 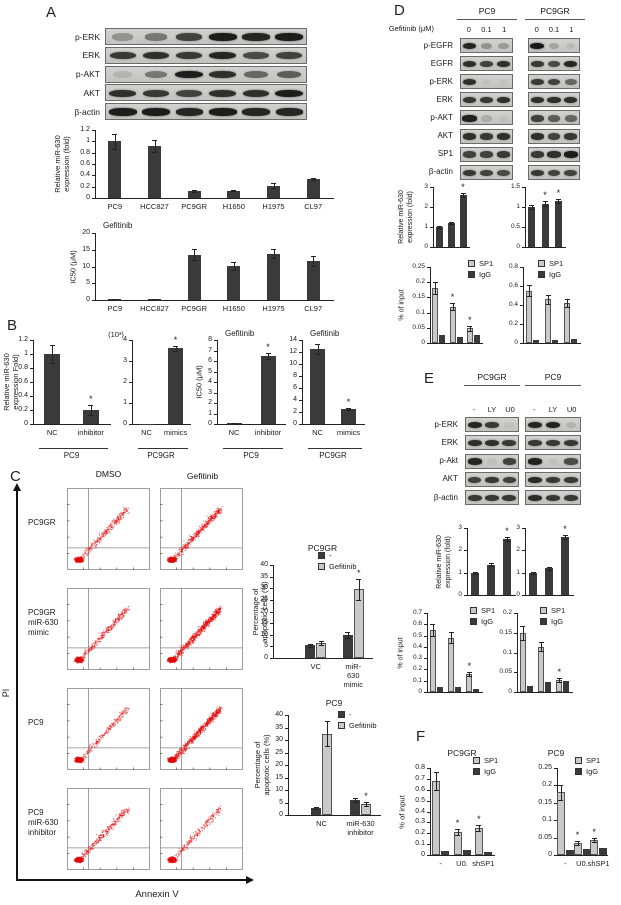 I want to click on x-tick-label: VC, so click(x=315, y=666).